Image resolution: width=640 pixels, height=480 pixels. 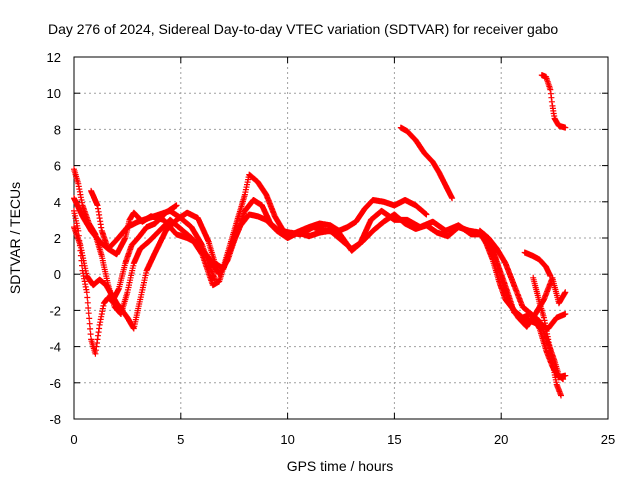 I want to click on y-tick-label: 2, so click(x=57, y=238).